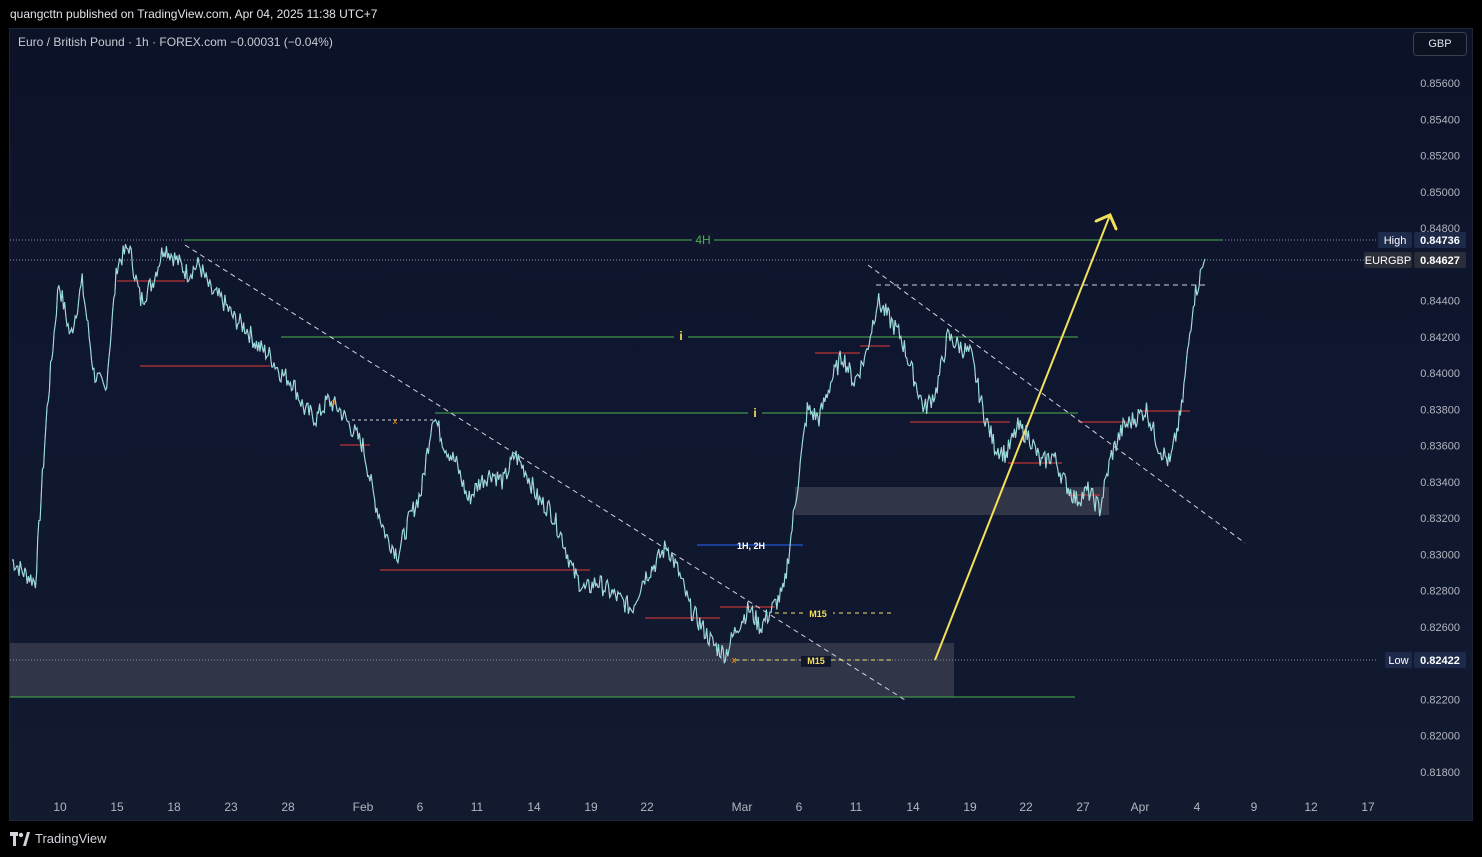 The image size is (1482, 857). What do you see at coordinates (1440, 193) in the screenshot?
I see `y-tick-label: 0.85000` at bounding box center [1440, 193].